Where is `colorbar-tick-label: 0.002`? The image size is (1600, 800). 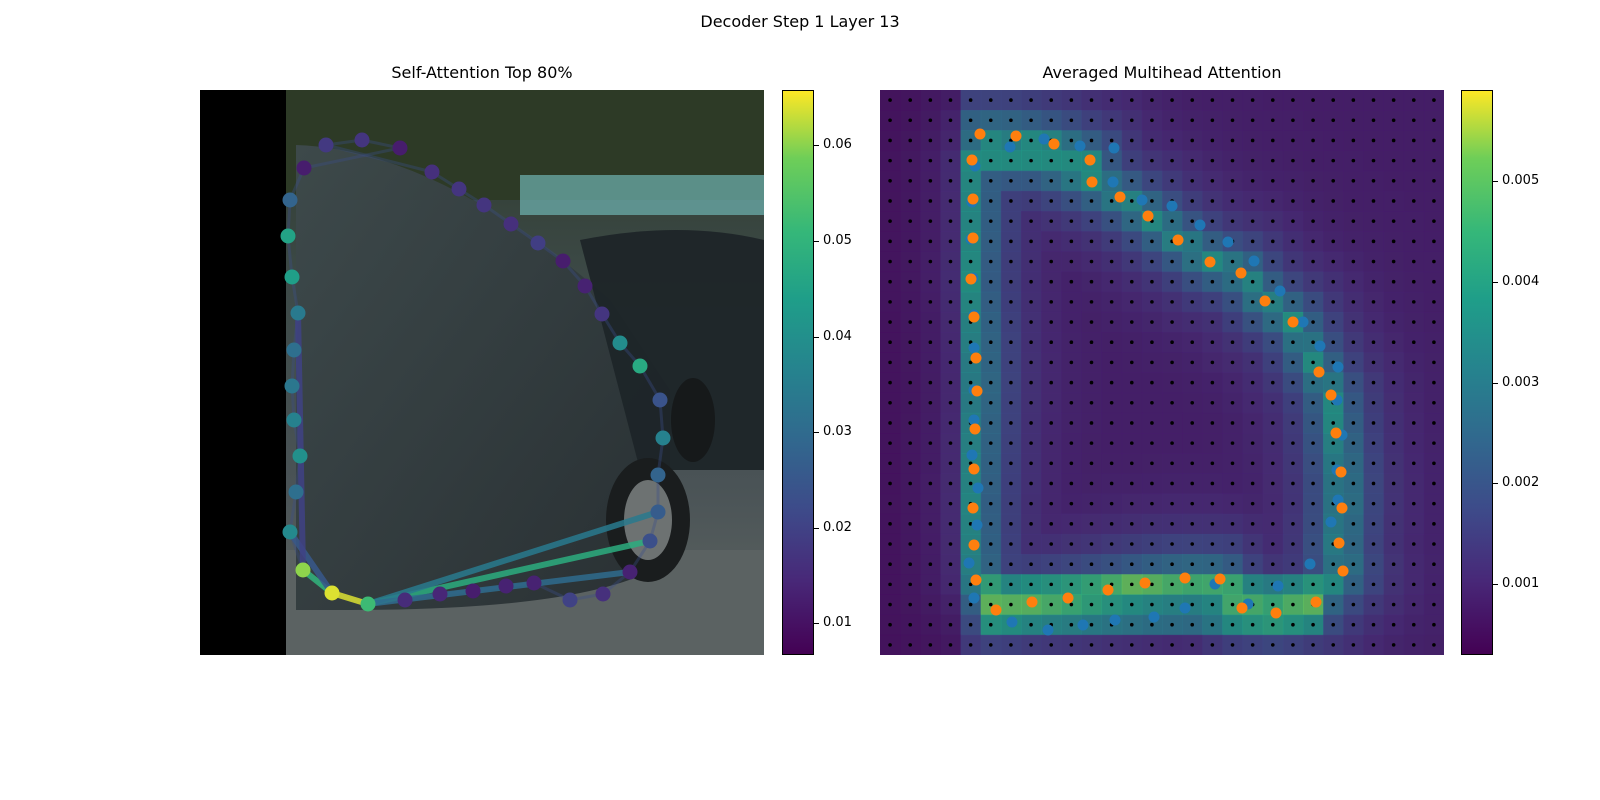 colorbar-tick-label: 0.002 is located at coordinates (1521, 482).